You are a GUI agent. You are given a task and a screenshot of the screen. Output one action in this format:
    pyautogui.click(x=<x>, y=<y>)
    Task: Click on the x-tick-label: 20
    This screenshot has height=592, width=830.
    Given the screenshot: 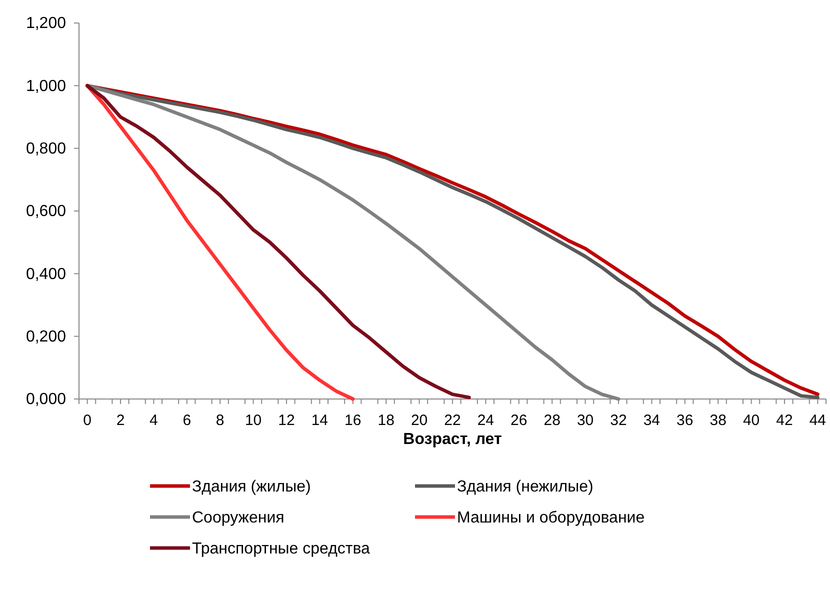 What is the action you would take?
    pyautogui.click(x=419, y=420)
    